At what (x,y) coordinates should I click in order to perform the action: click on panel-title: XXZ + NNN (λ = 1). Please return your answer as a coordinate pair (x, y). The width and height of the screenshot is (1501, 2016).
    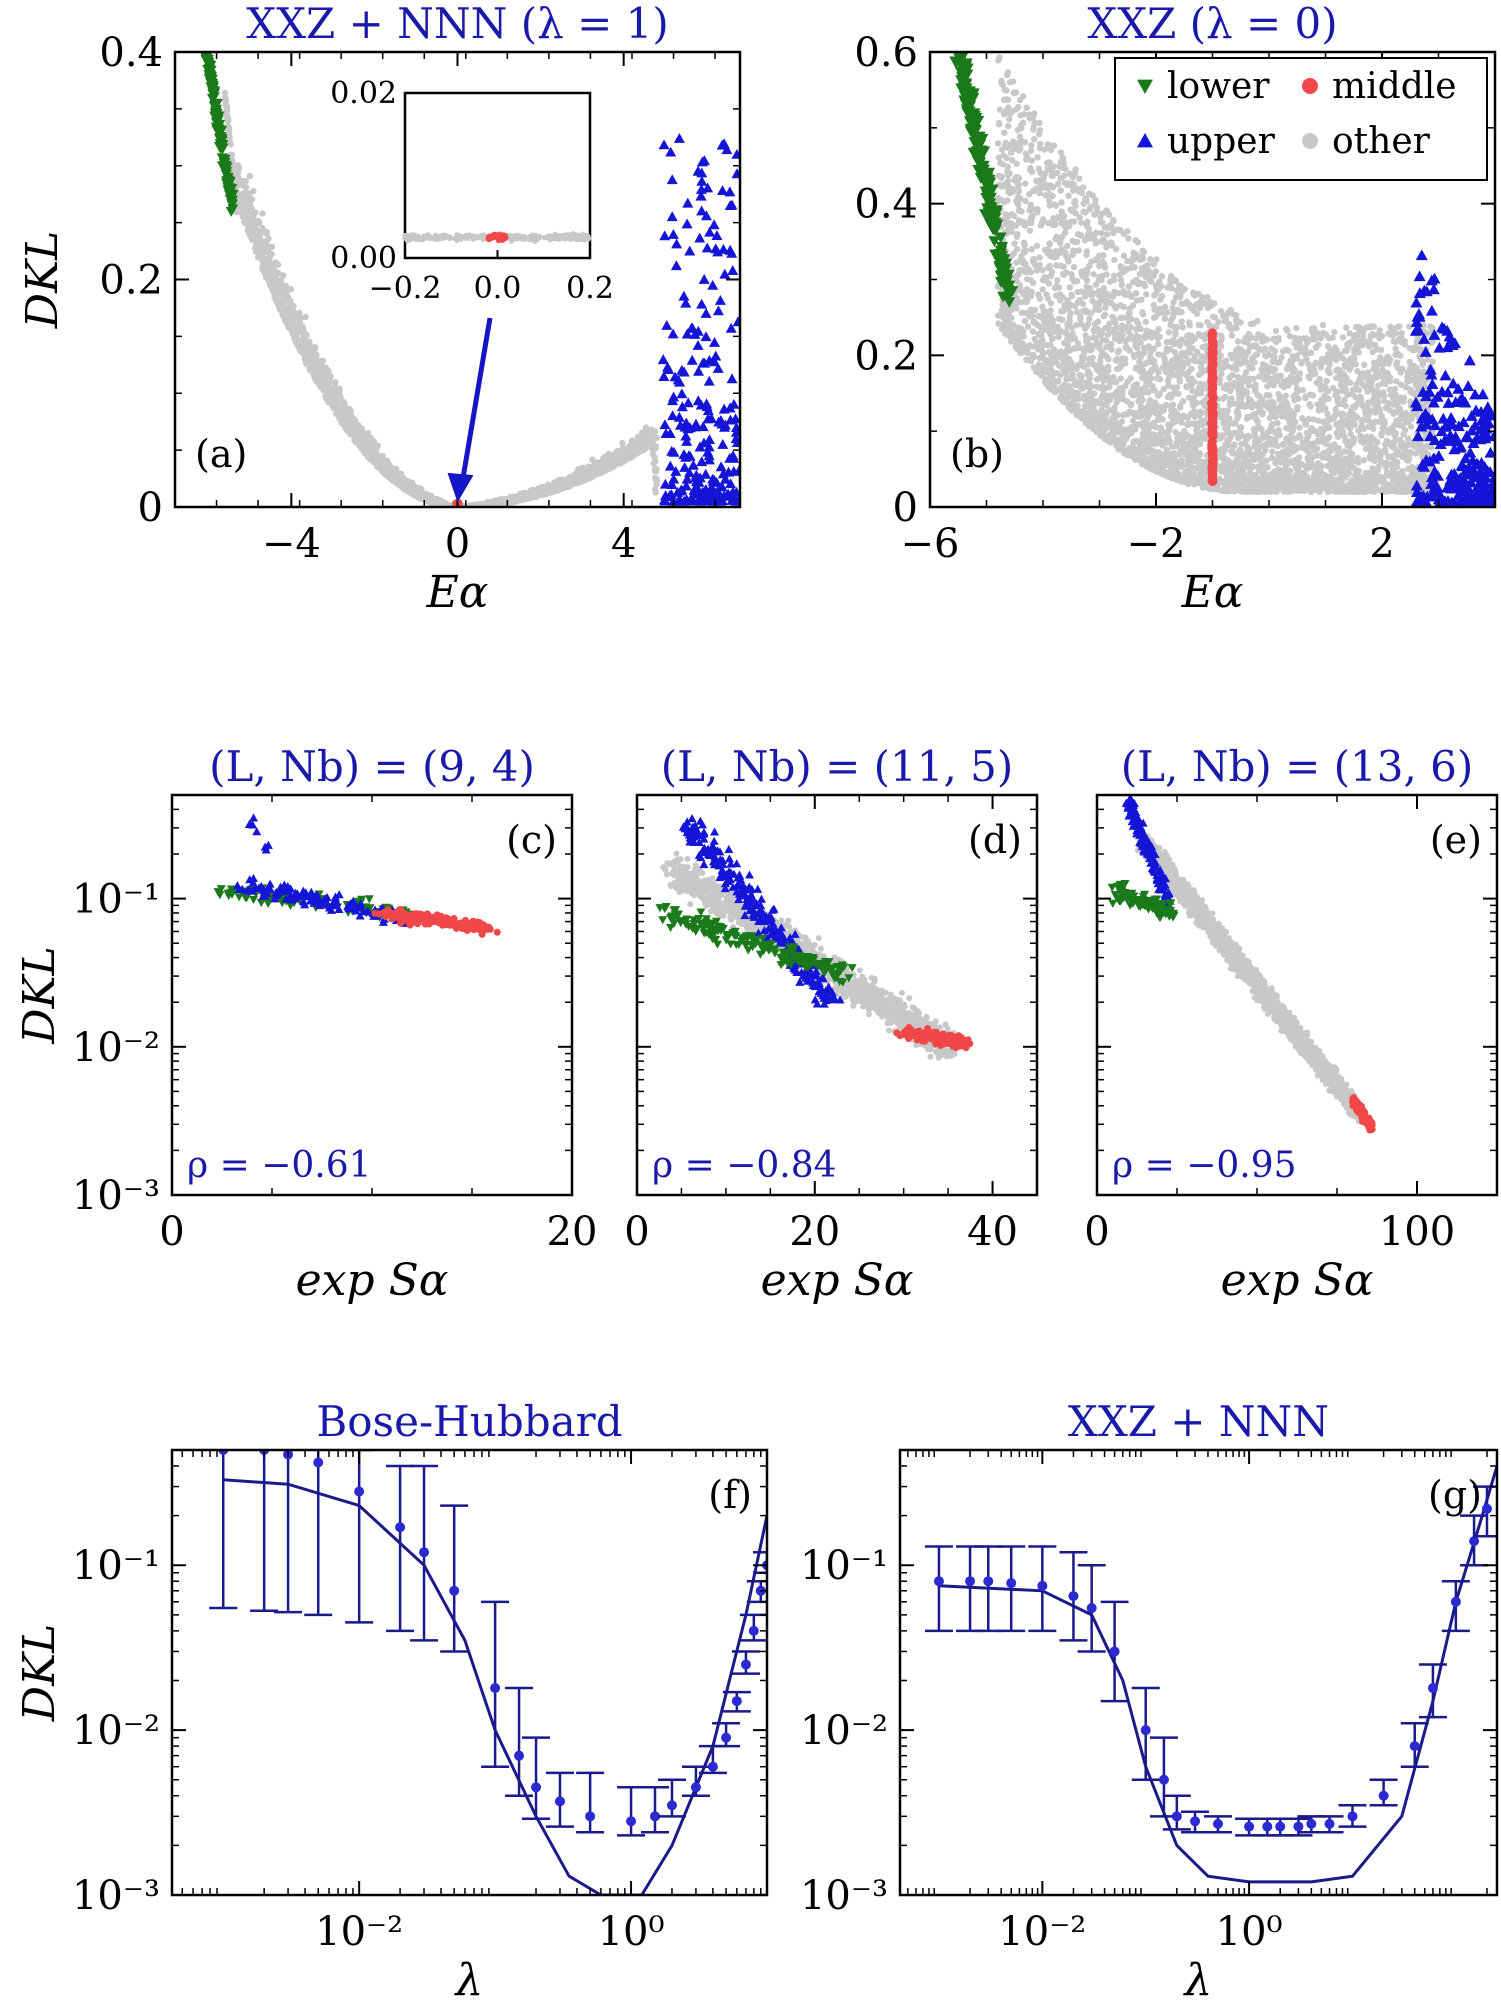
    Looking at the image, I should click on (457, 24).